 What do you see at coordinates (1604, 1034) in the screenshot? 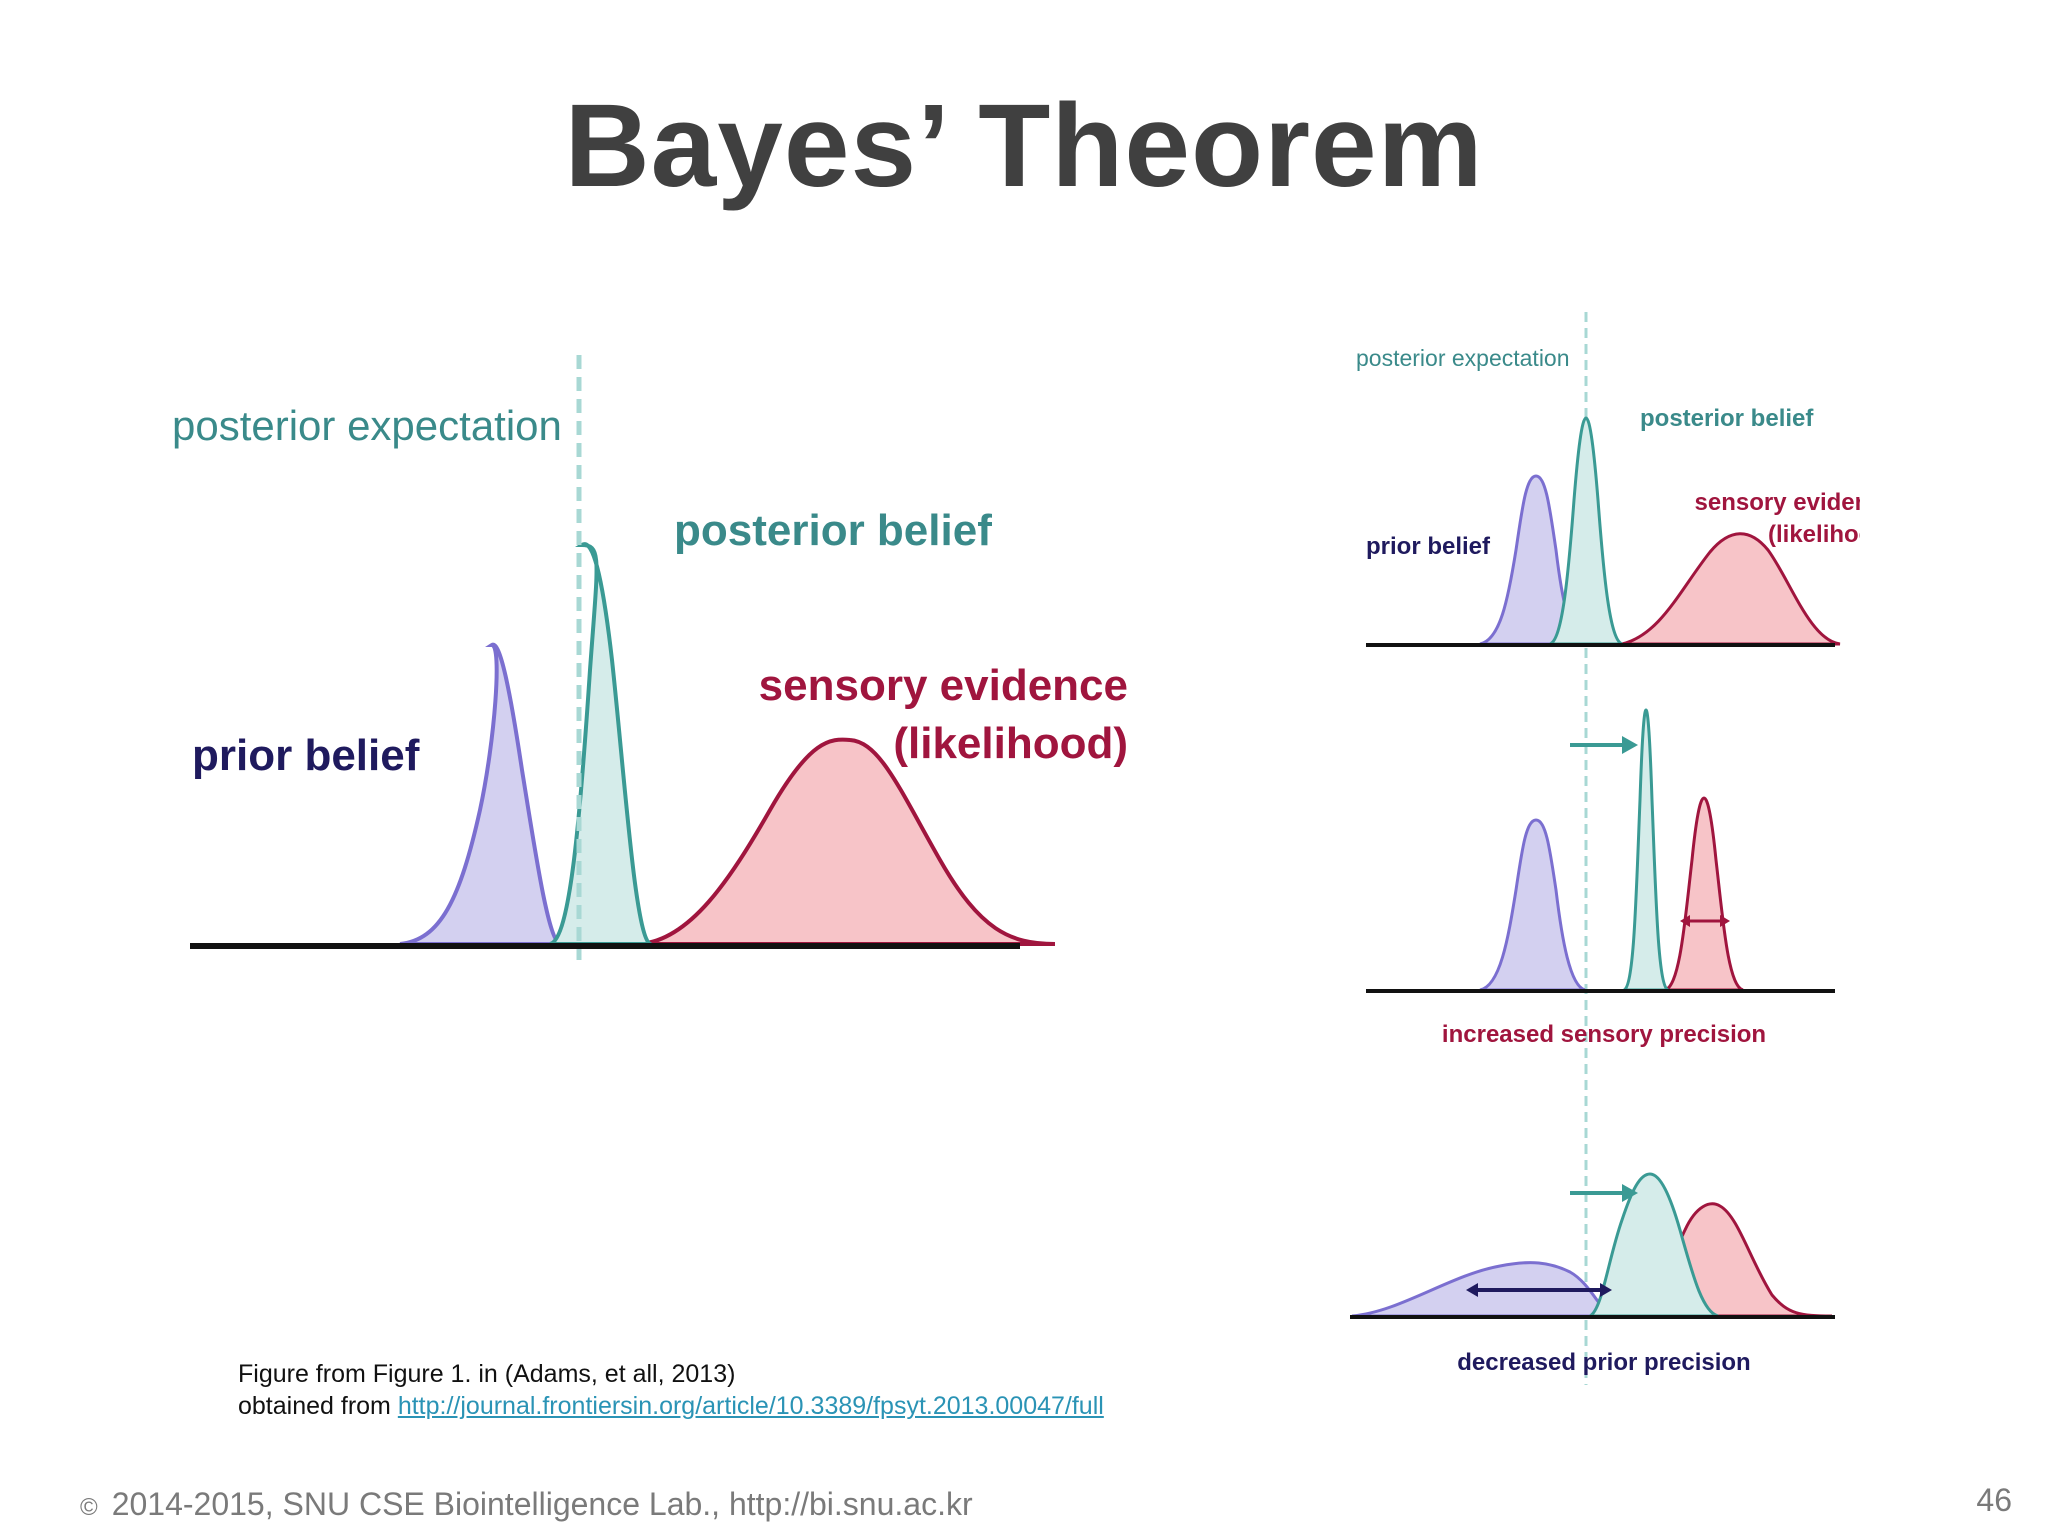
I see `panel2-caption: increased sensory precision` at bounding box center [1604, 1034].